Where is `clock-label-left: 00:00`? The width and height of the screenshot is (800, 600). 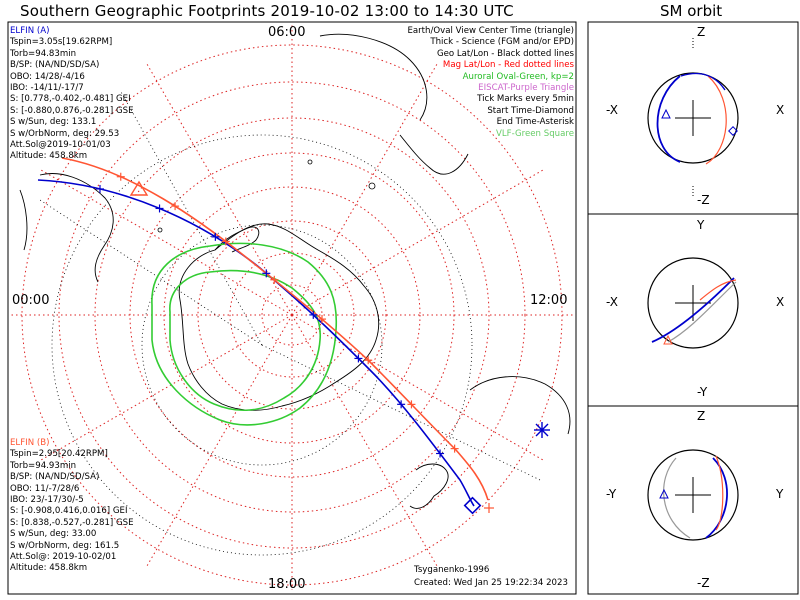
clock-label-left: 00:00 is located at coordinates (31, 300).